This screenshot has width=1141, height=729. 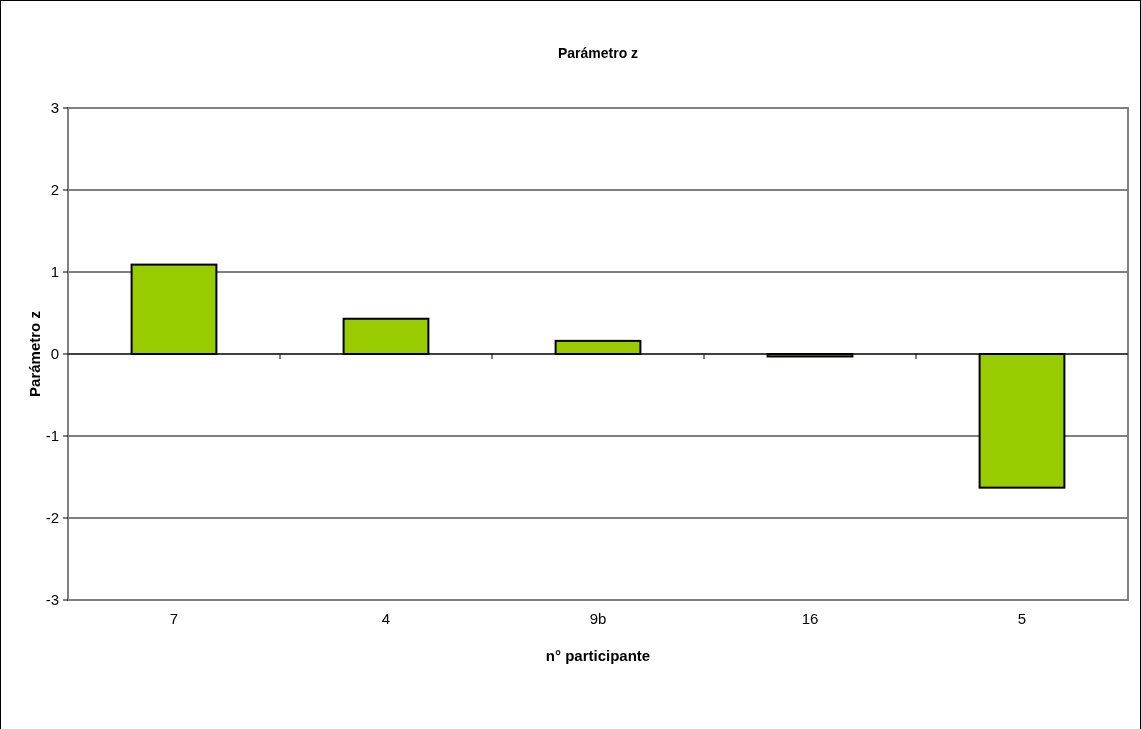 I want to click on x-tick-label: 9b, so click(x=598, y=618).